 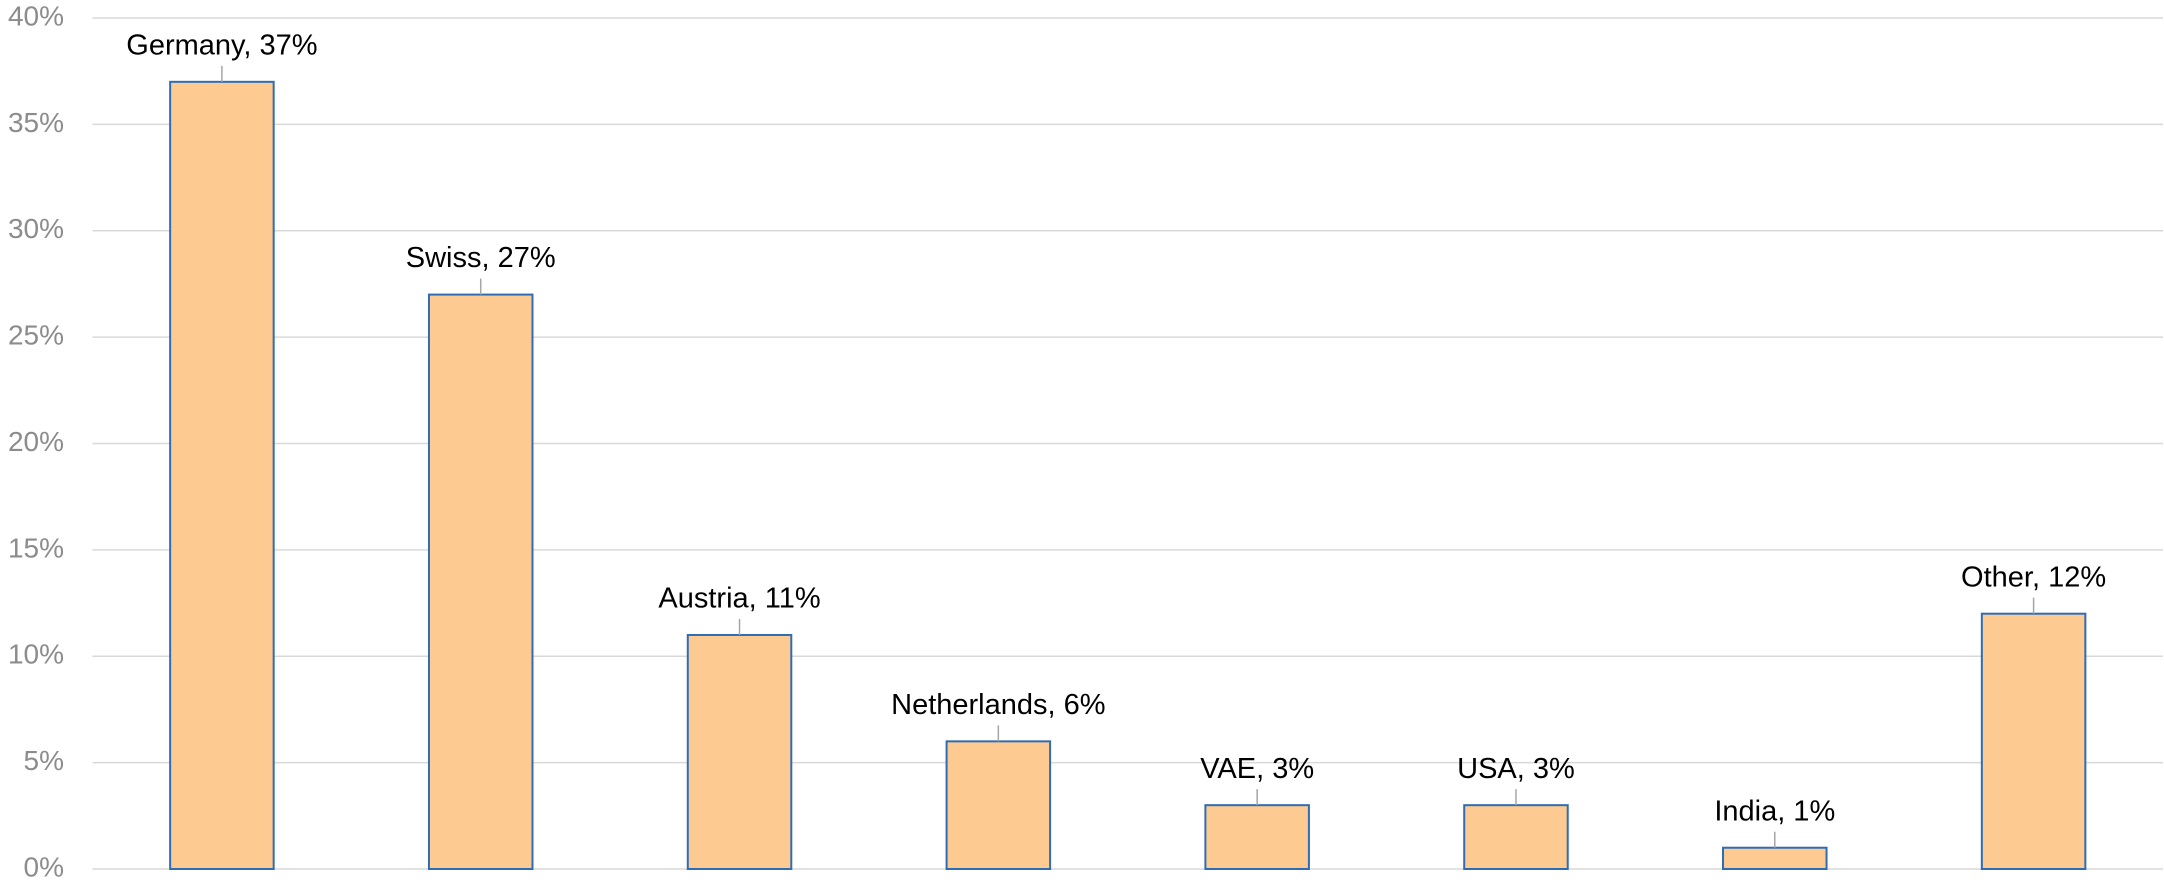 I want to click on y-tick-label: 0%, so click(x=44, y=866).